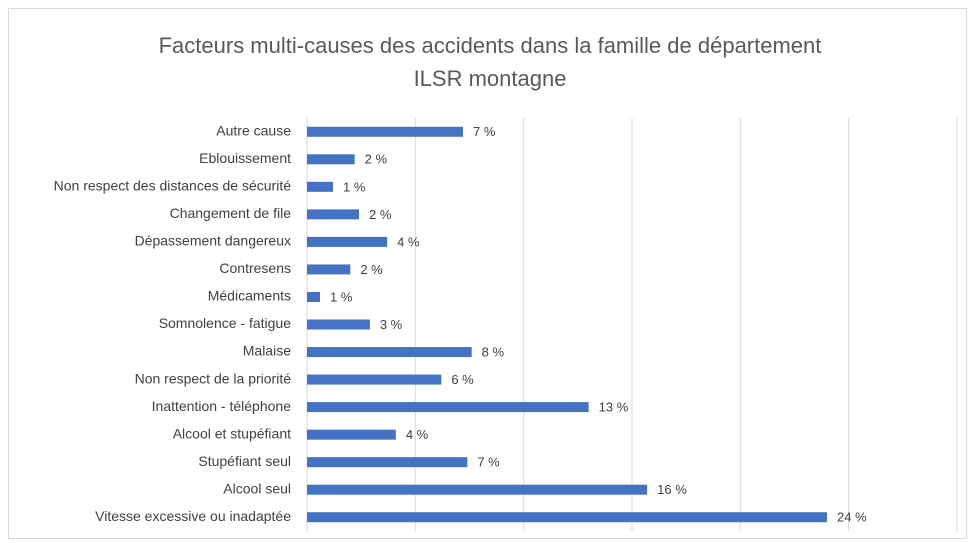 This screenshot has width=970, height=543. I want to click on y-tick-label: Changement de file, so click(231, 213).